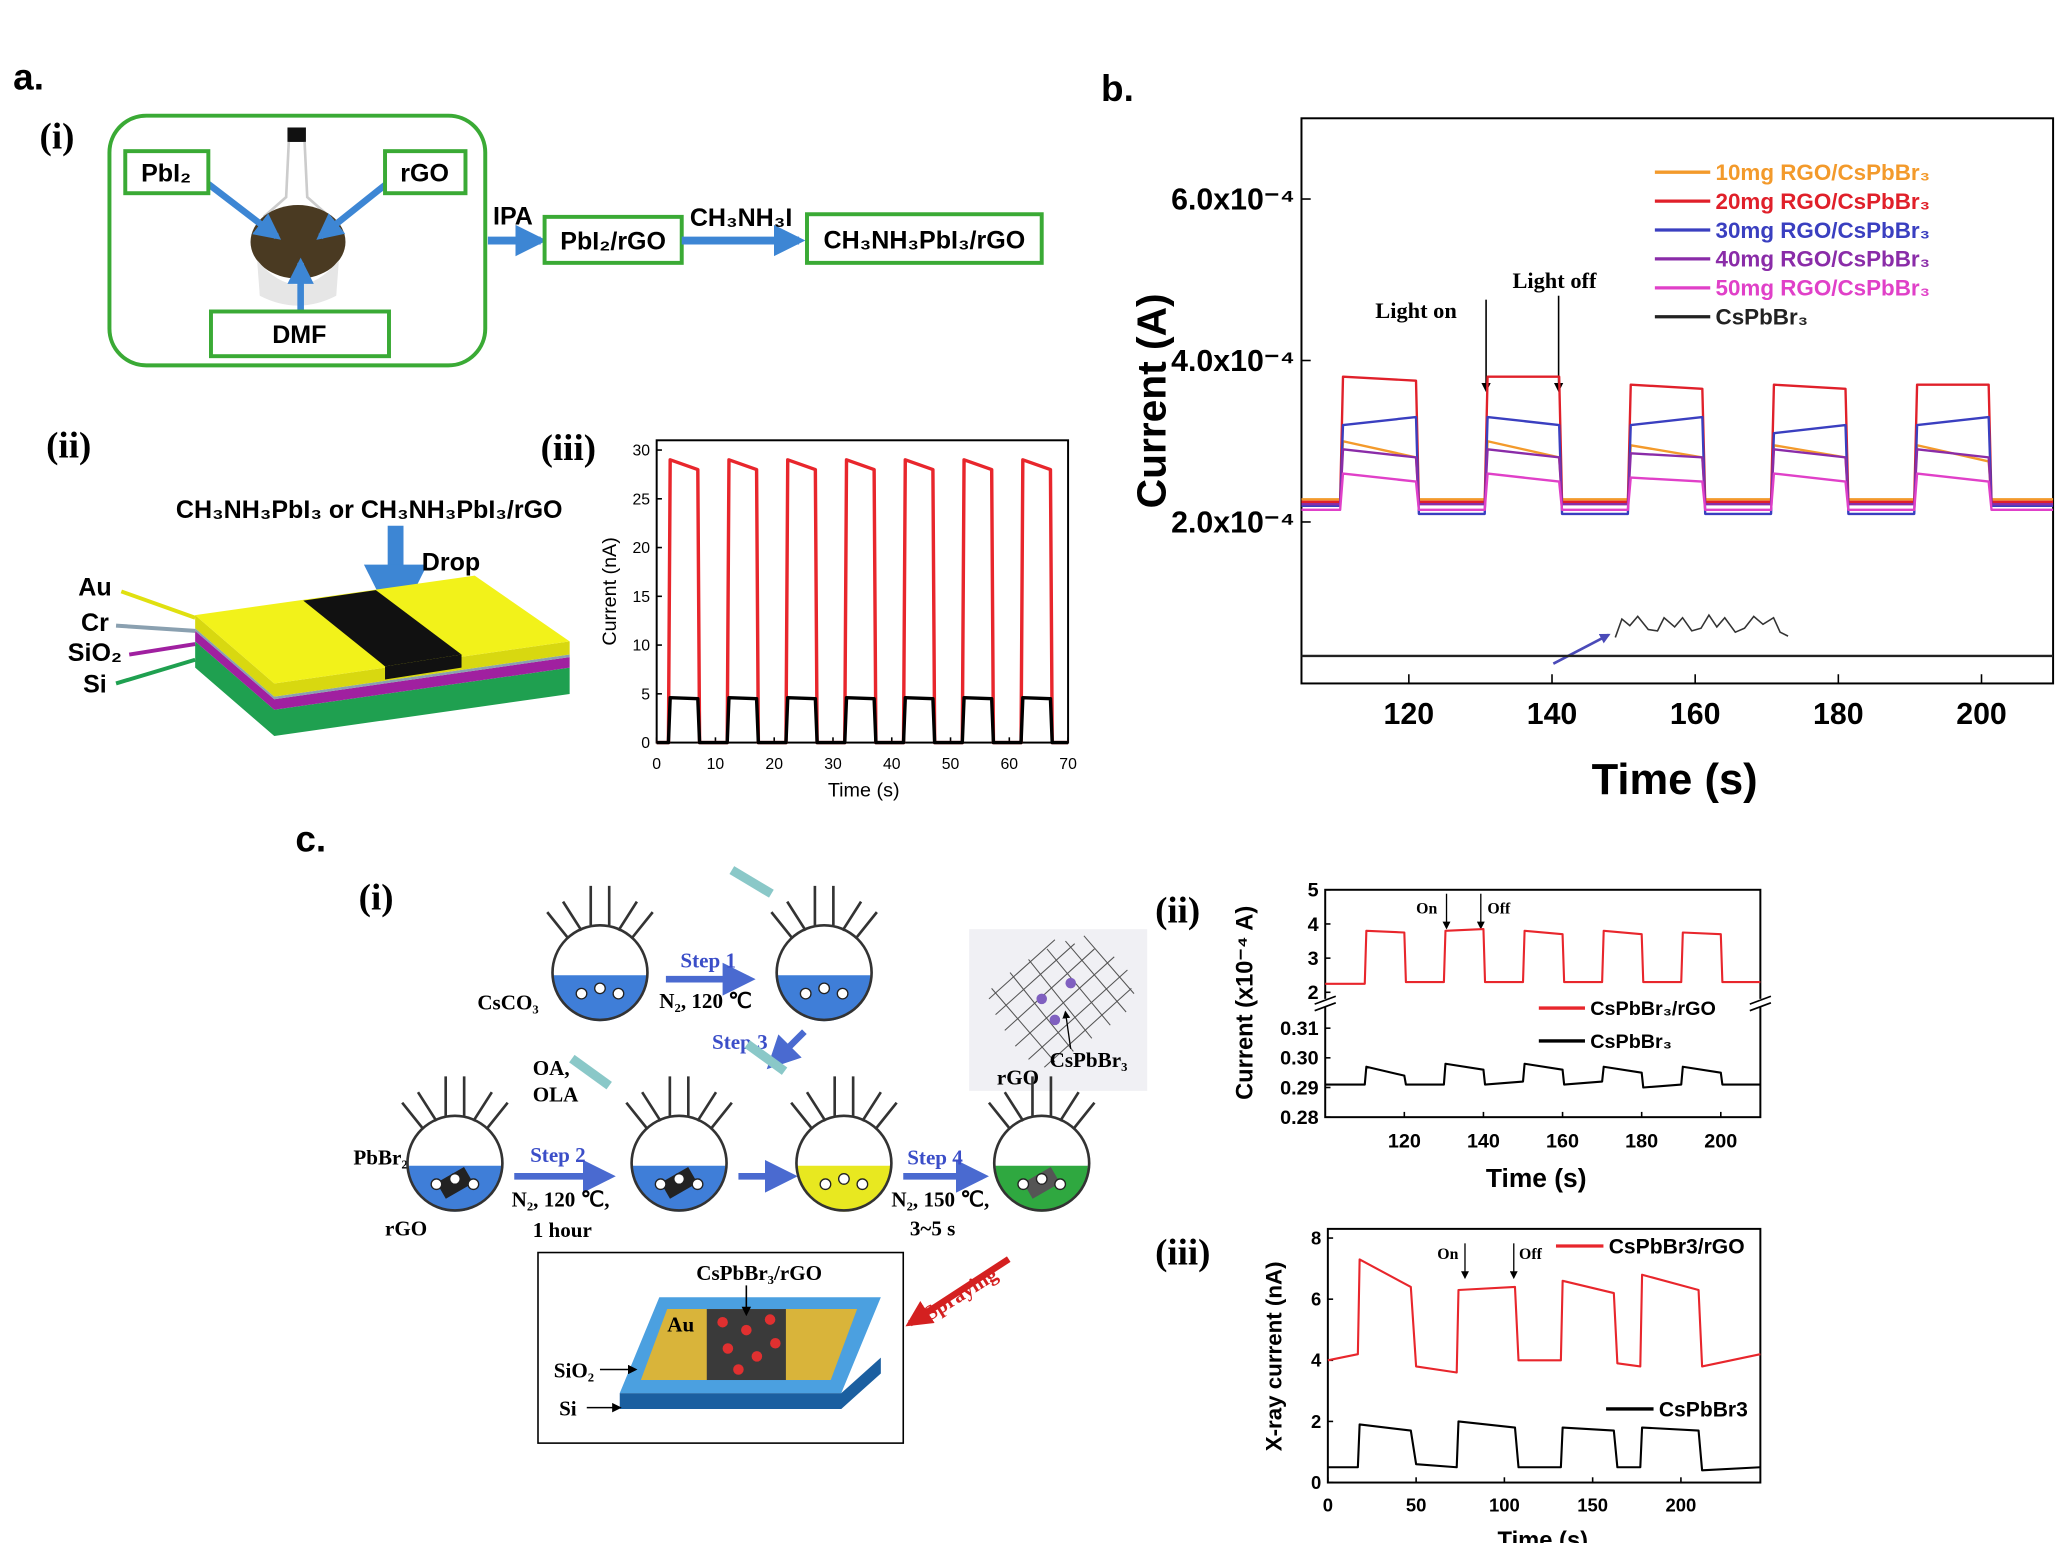  Describe the element at coordinates (1299, 1088) in the screenshot. I see `y-tick-label: 0.29` at that location.